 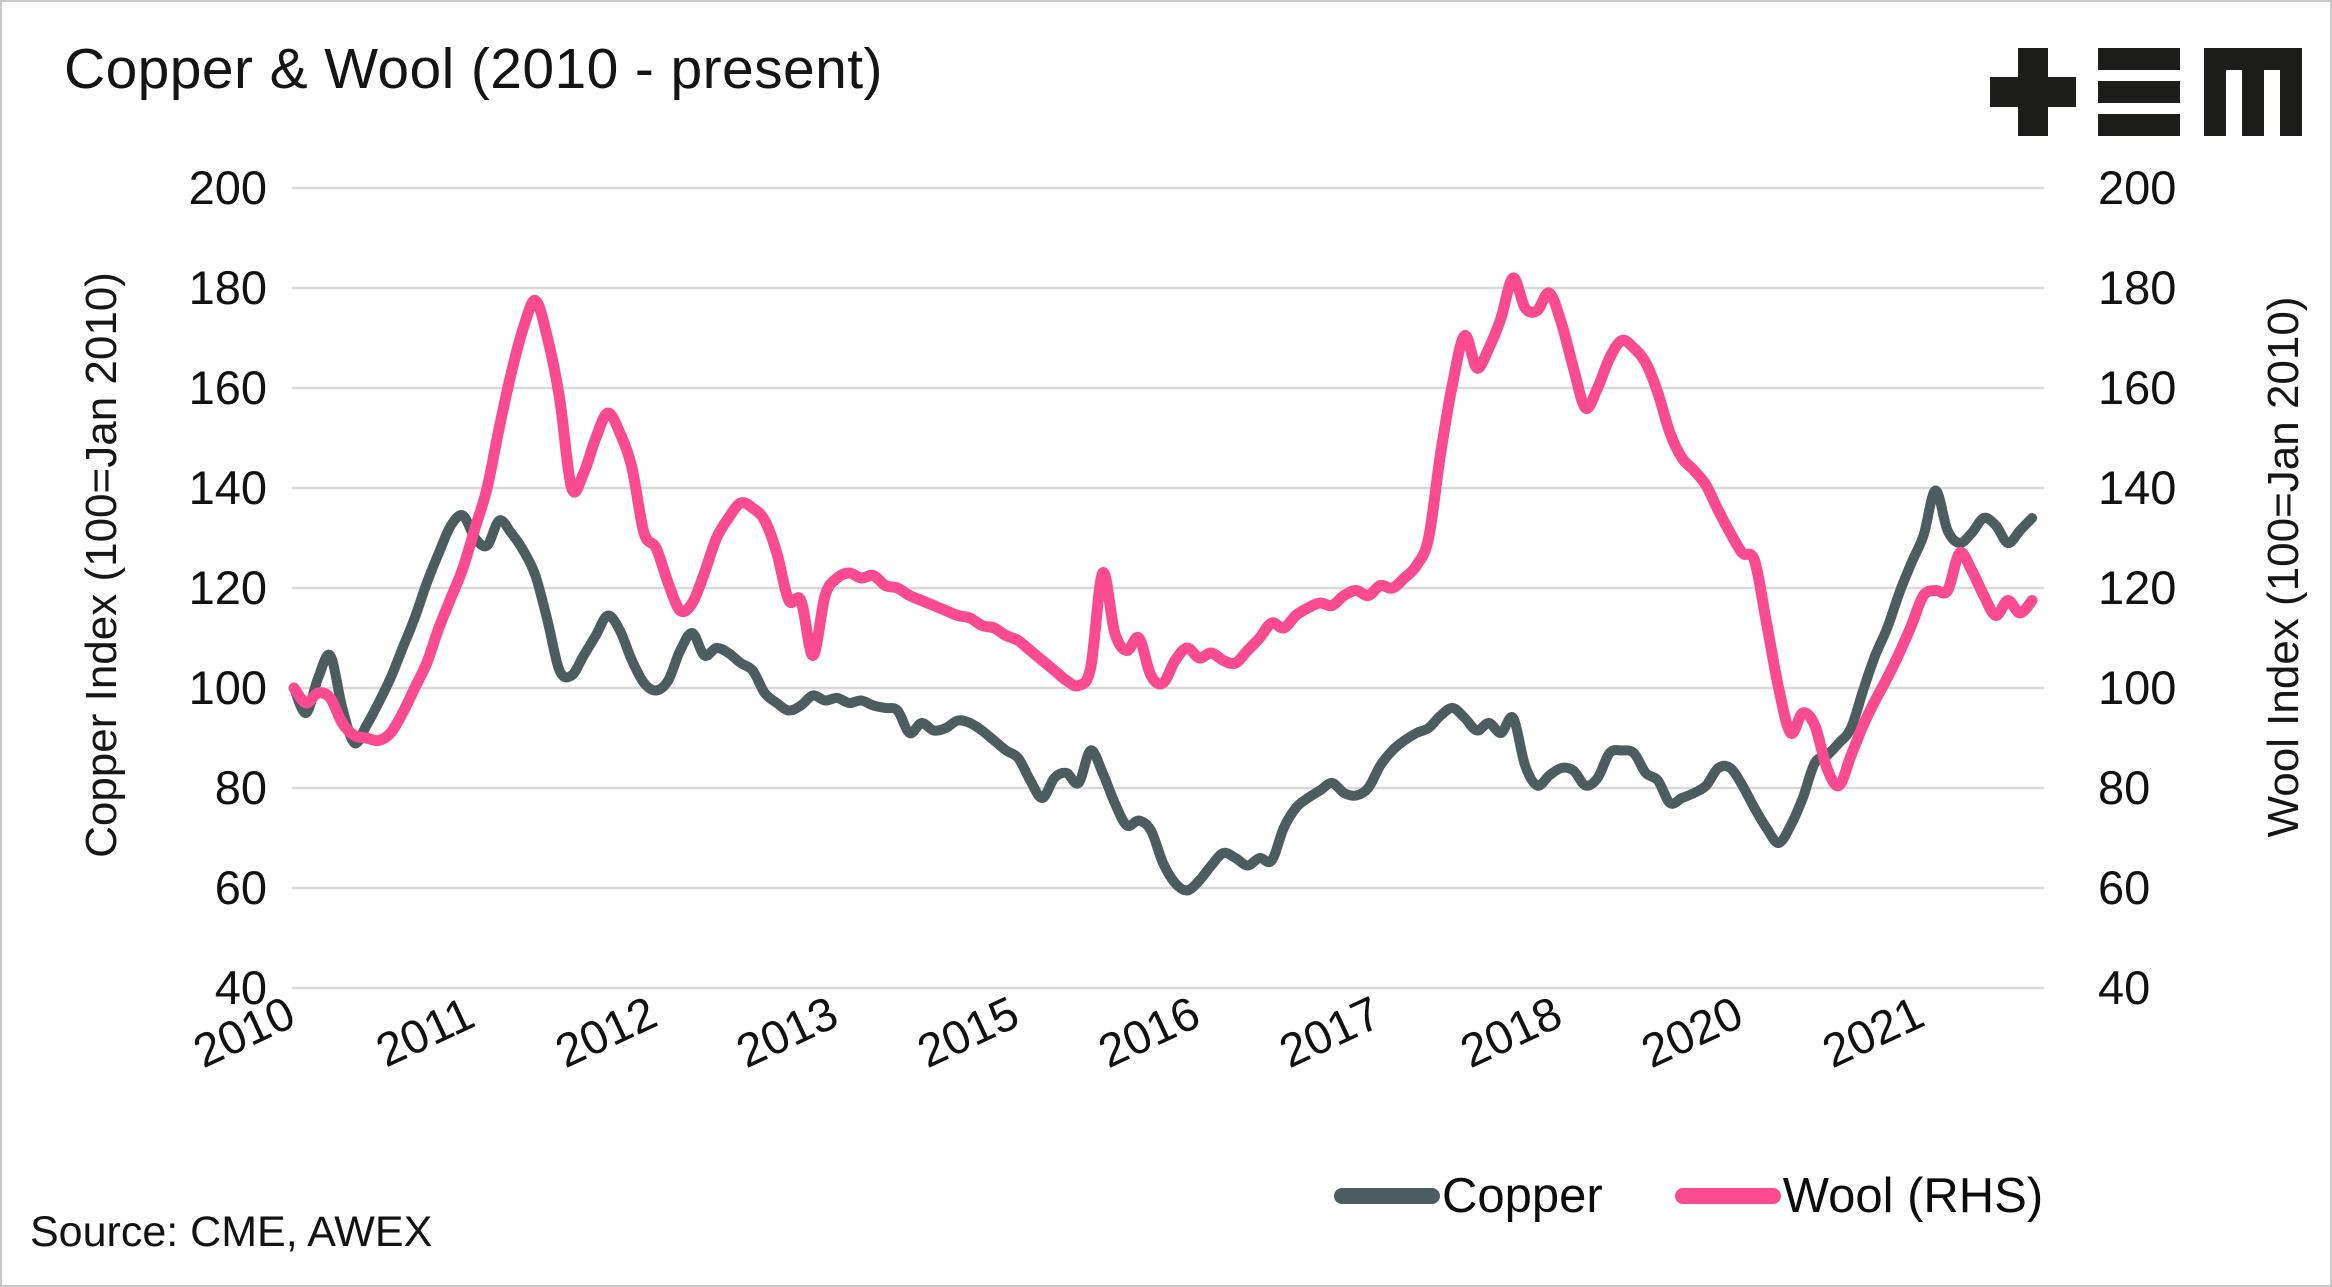 I want to click on y-tick-label-left-80: 80, so click(x=240, y=787).